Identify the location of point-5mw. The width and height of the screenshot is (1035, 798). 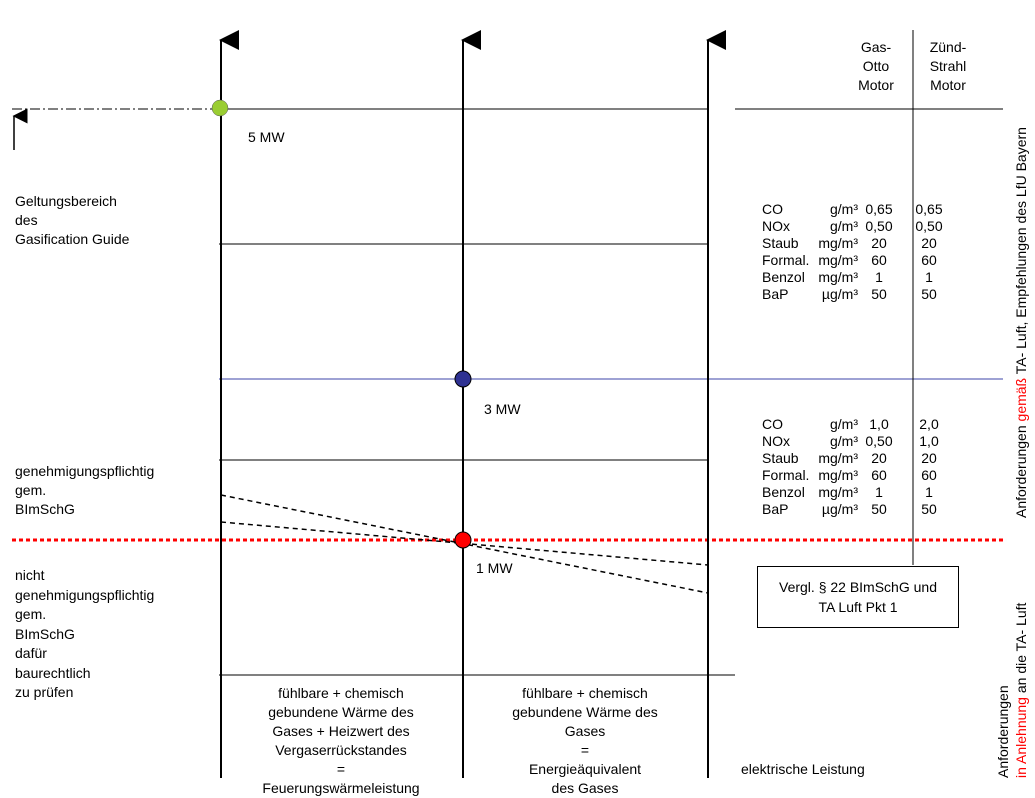
(220, 108).